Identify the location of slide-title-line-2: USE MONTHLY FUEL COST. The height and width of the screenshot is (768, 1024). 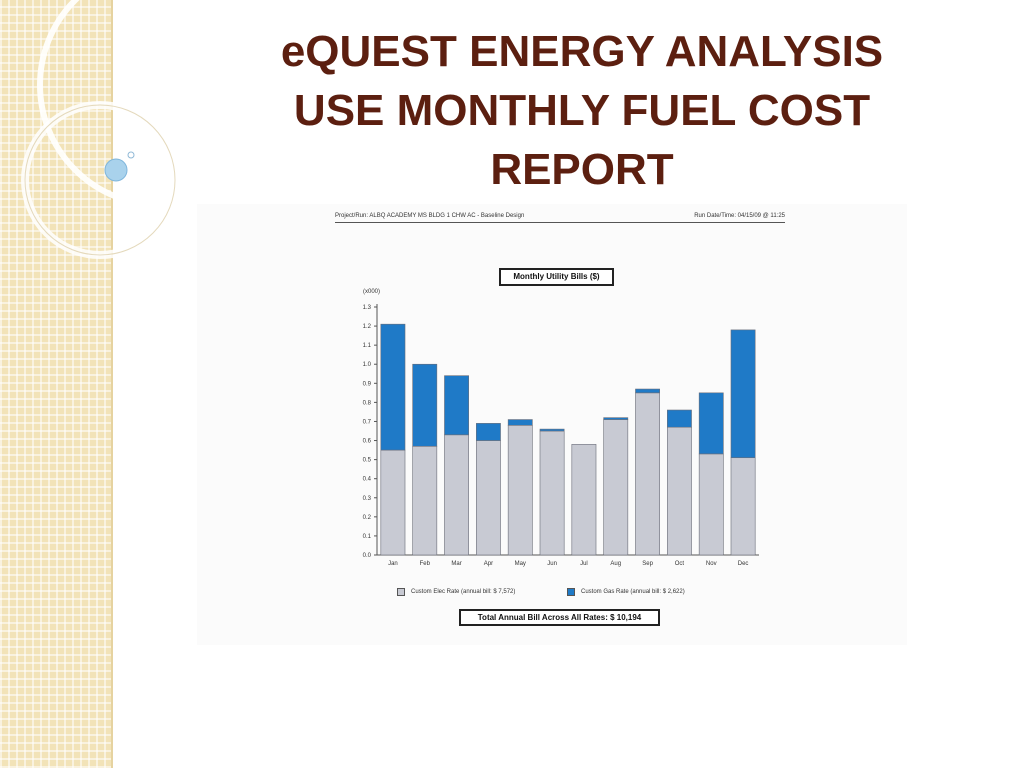
(582, 110).